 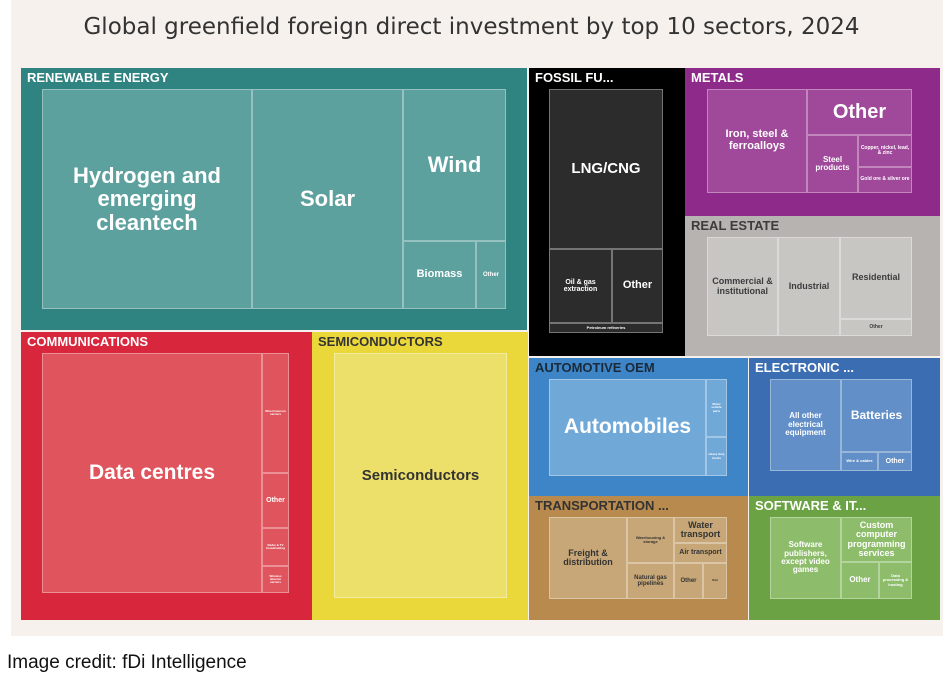 I want to click on tile-renewable-other: Other, so click(x=491, y=275).